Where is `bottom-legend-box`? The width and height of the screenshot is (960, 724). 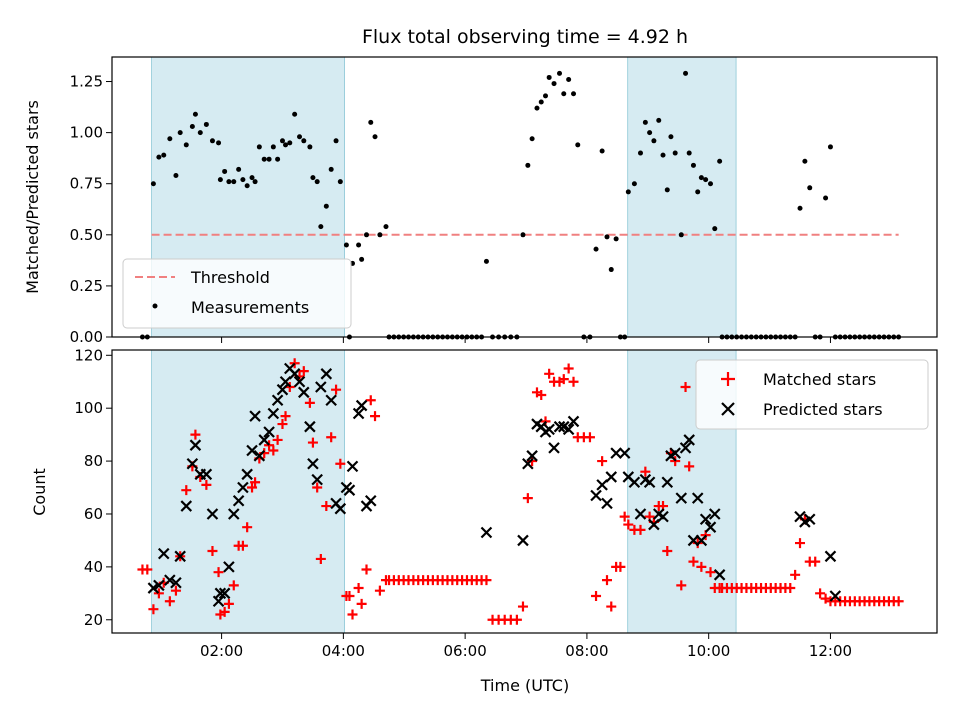
bottom-legend-box is located at coordinates (812, 394).